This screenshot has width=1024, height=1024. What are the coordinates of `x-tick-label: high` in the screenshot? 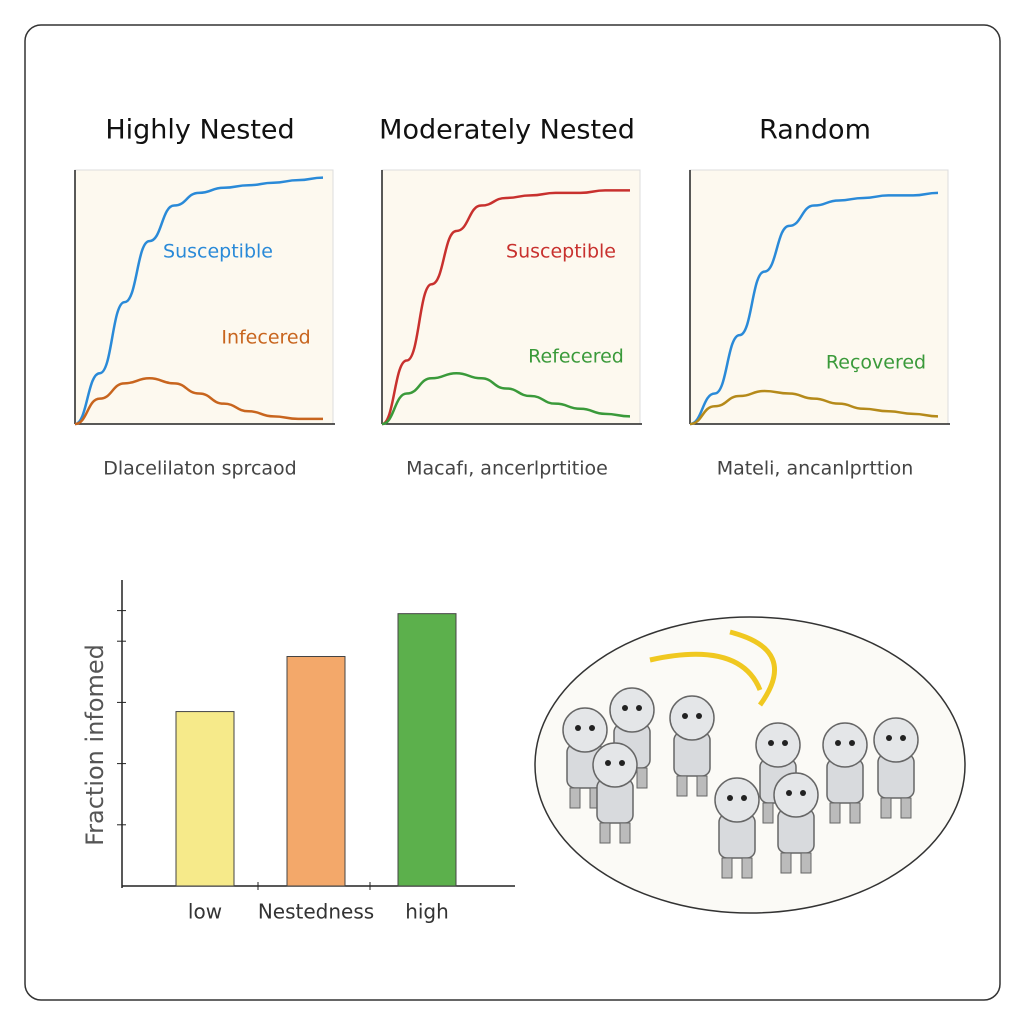 It's located at (427, 912).